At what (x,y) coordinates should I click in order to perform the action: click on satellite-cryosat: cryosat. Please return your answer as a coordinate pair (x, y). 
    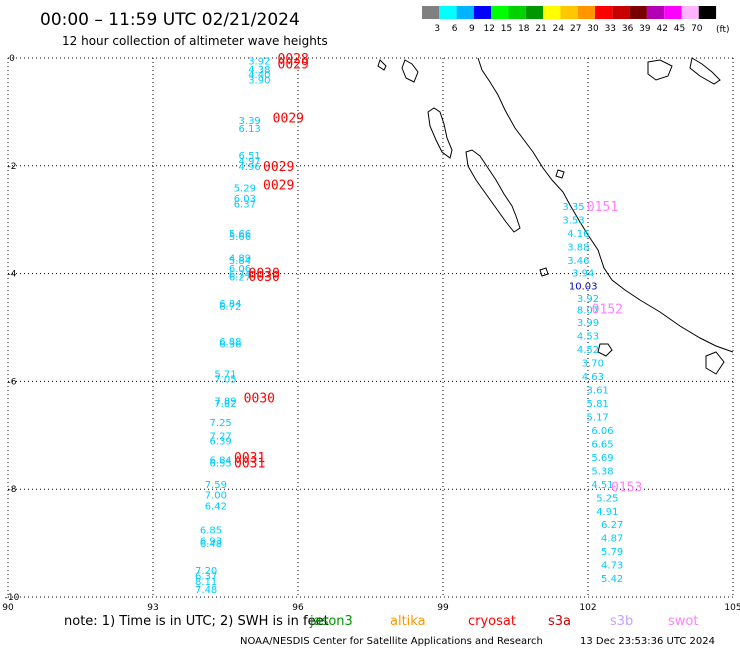
    Looking at the image, I should click on (492, 621).